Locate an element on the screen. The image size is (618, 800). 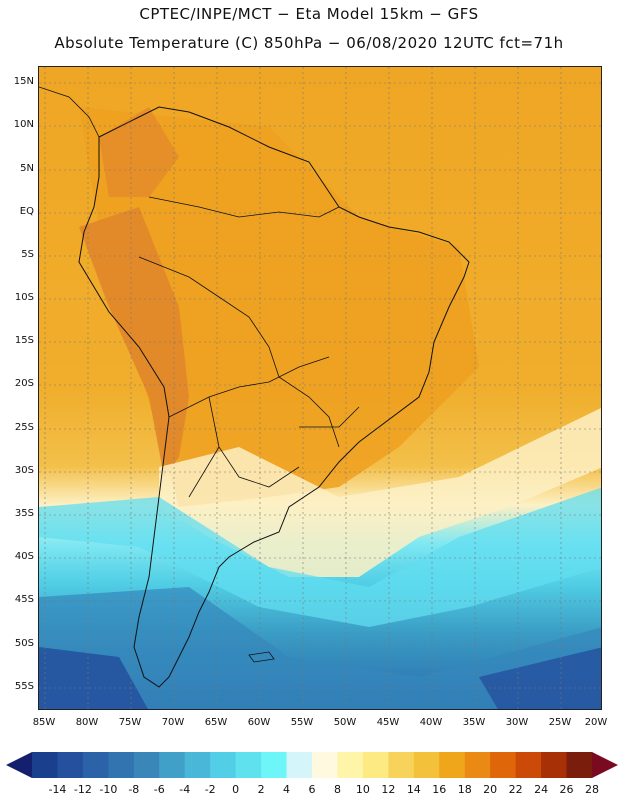
colorbar is located at coordinates (312, 765).